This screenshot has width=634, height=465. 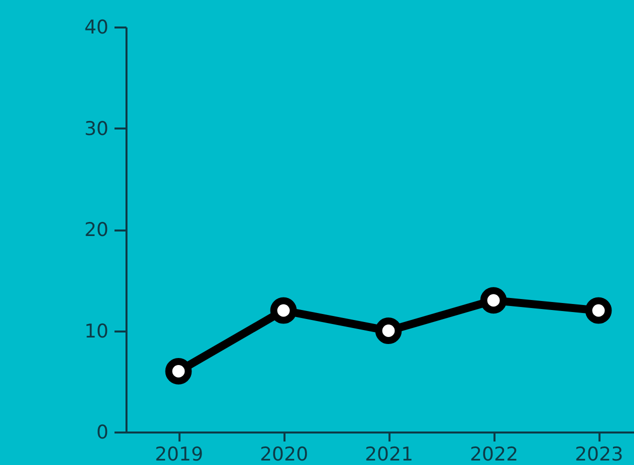 What do you see at coordinates (179, 454) in the screenshot?
I see `x-tick-label: 2019` at bounding box center [179, 454].